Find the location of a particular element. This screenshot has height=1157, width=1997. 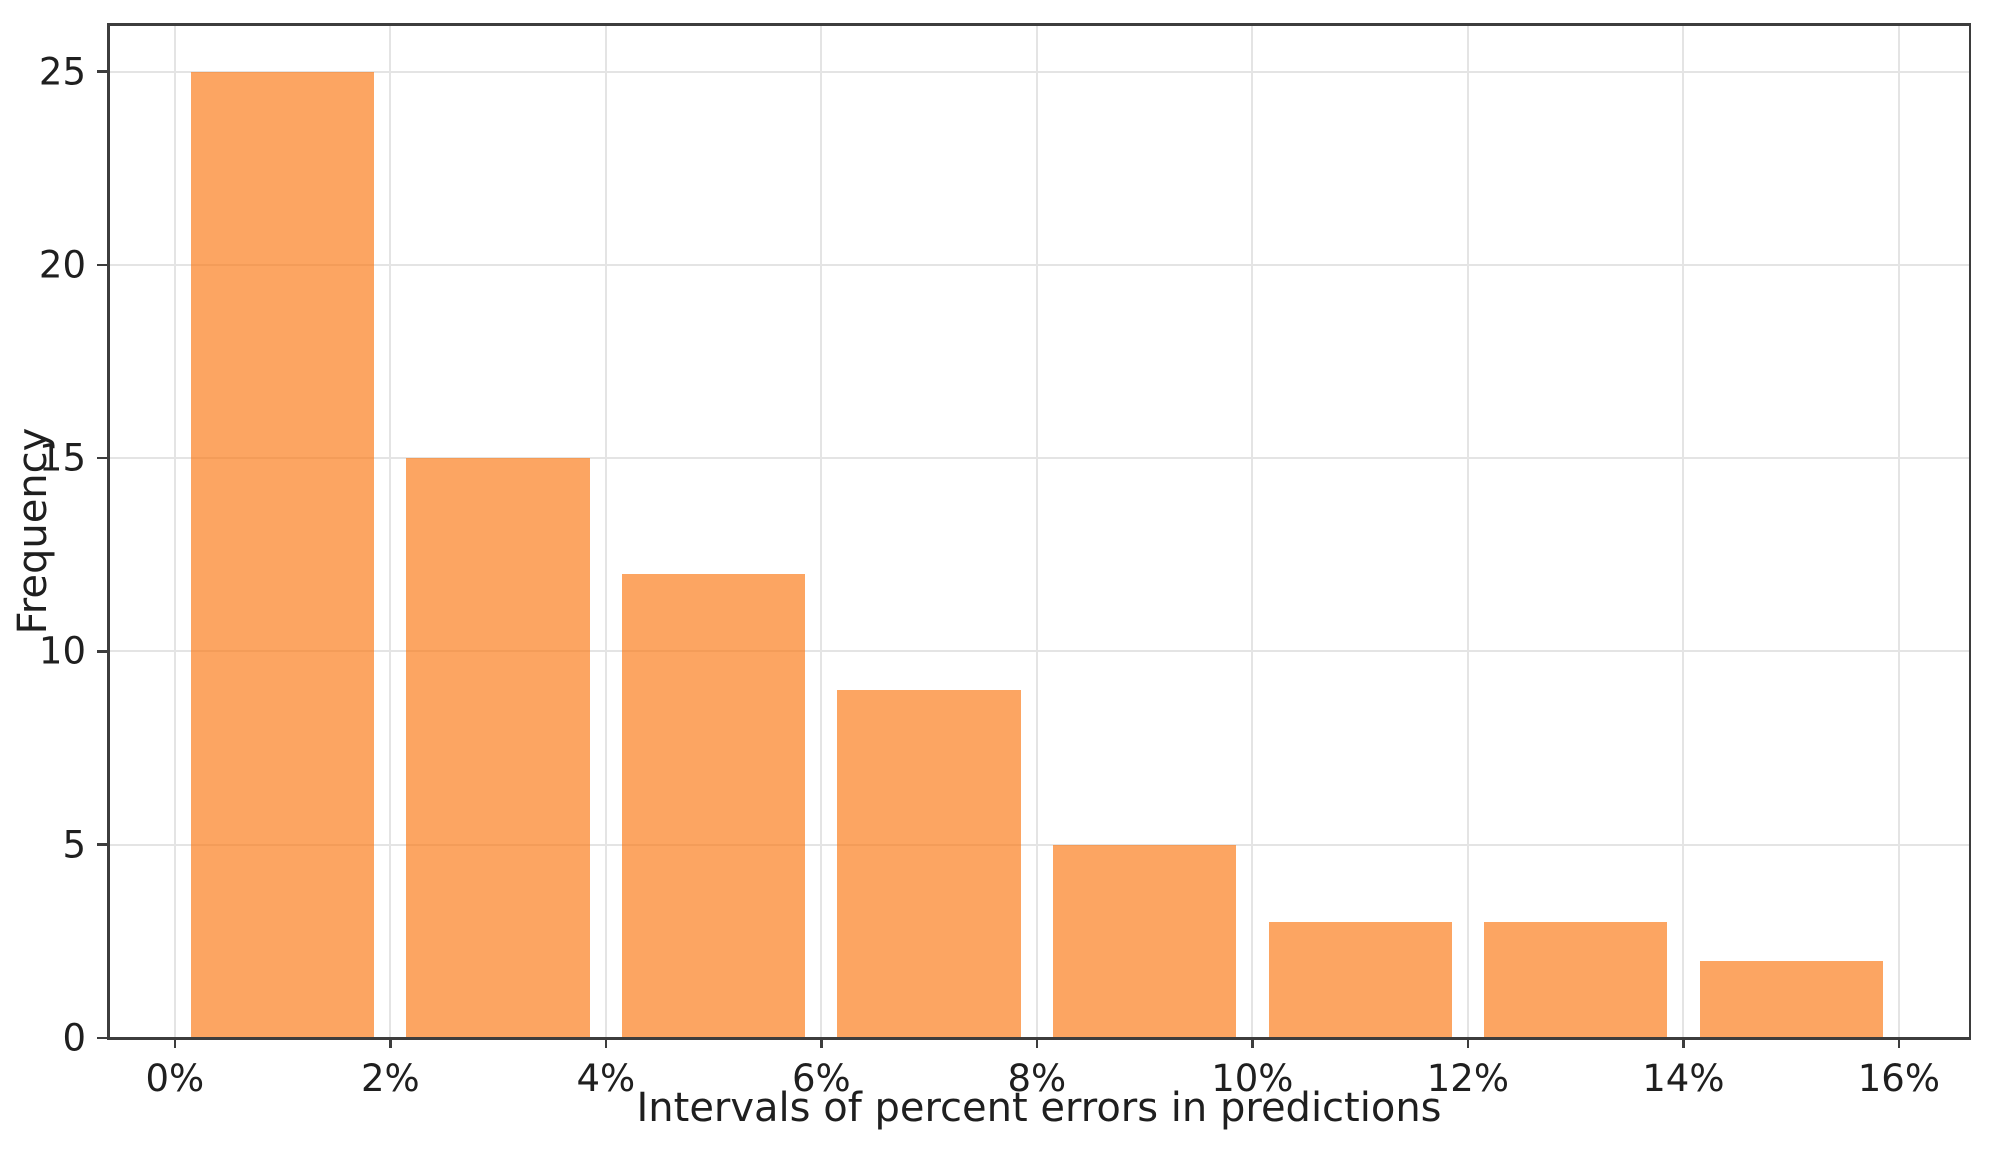

y-axis-label: Frequency is located at coordinates (33, 531).